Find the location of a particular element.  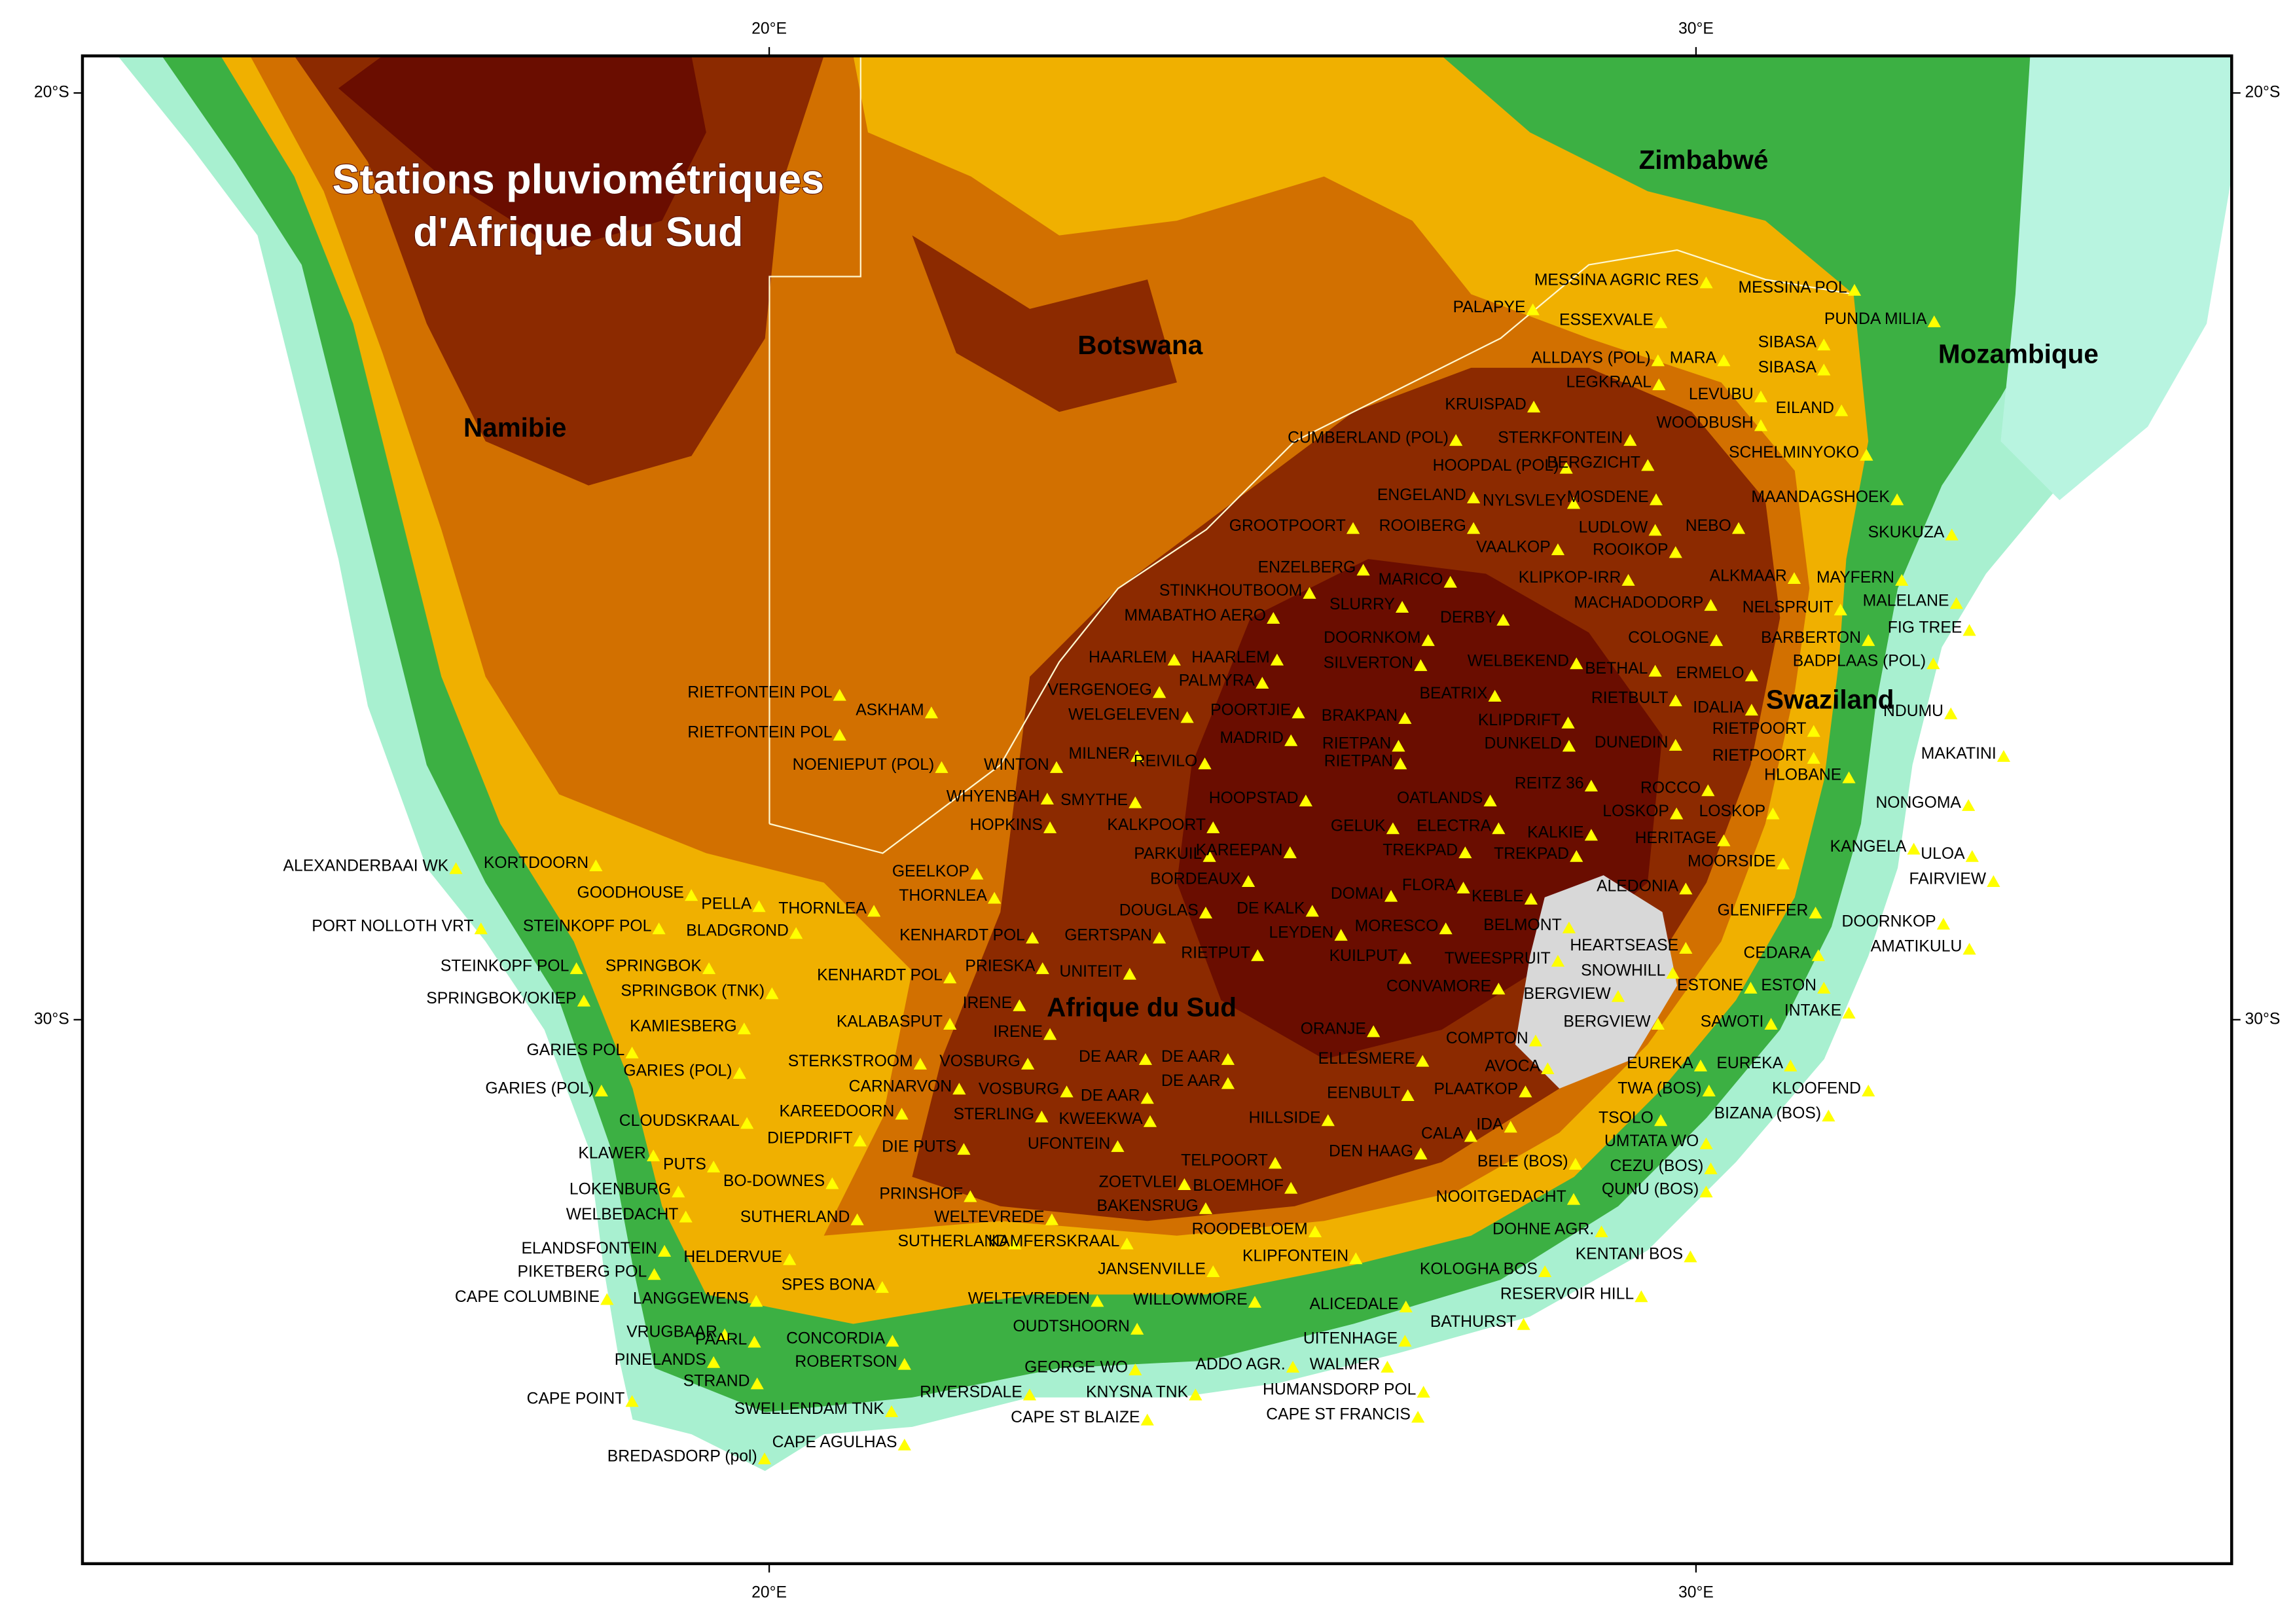

station-label: ORANJE is located at coordinates (1334, 1029).